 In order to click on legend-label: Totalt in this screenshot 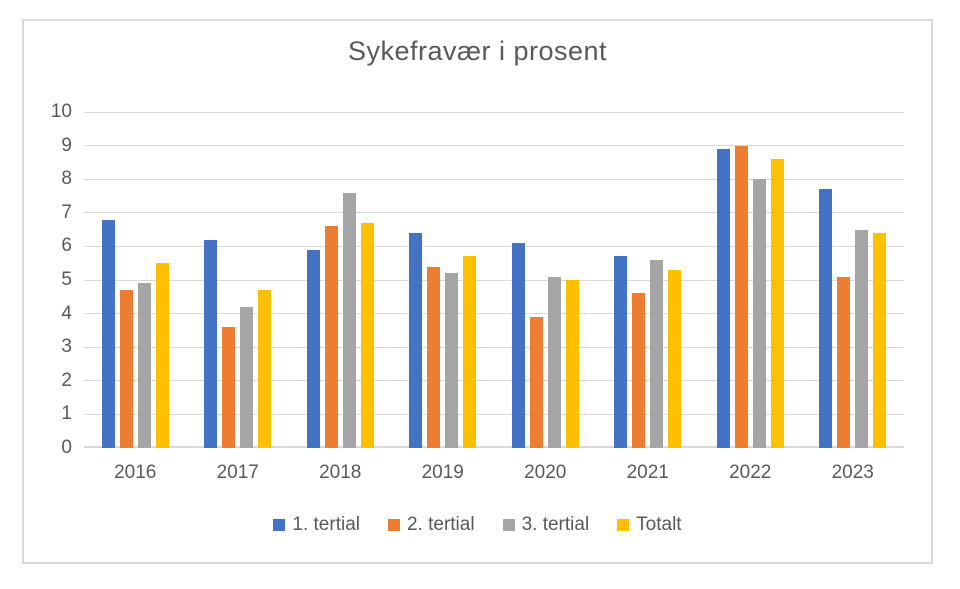, I will do `click(659, 524)`.